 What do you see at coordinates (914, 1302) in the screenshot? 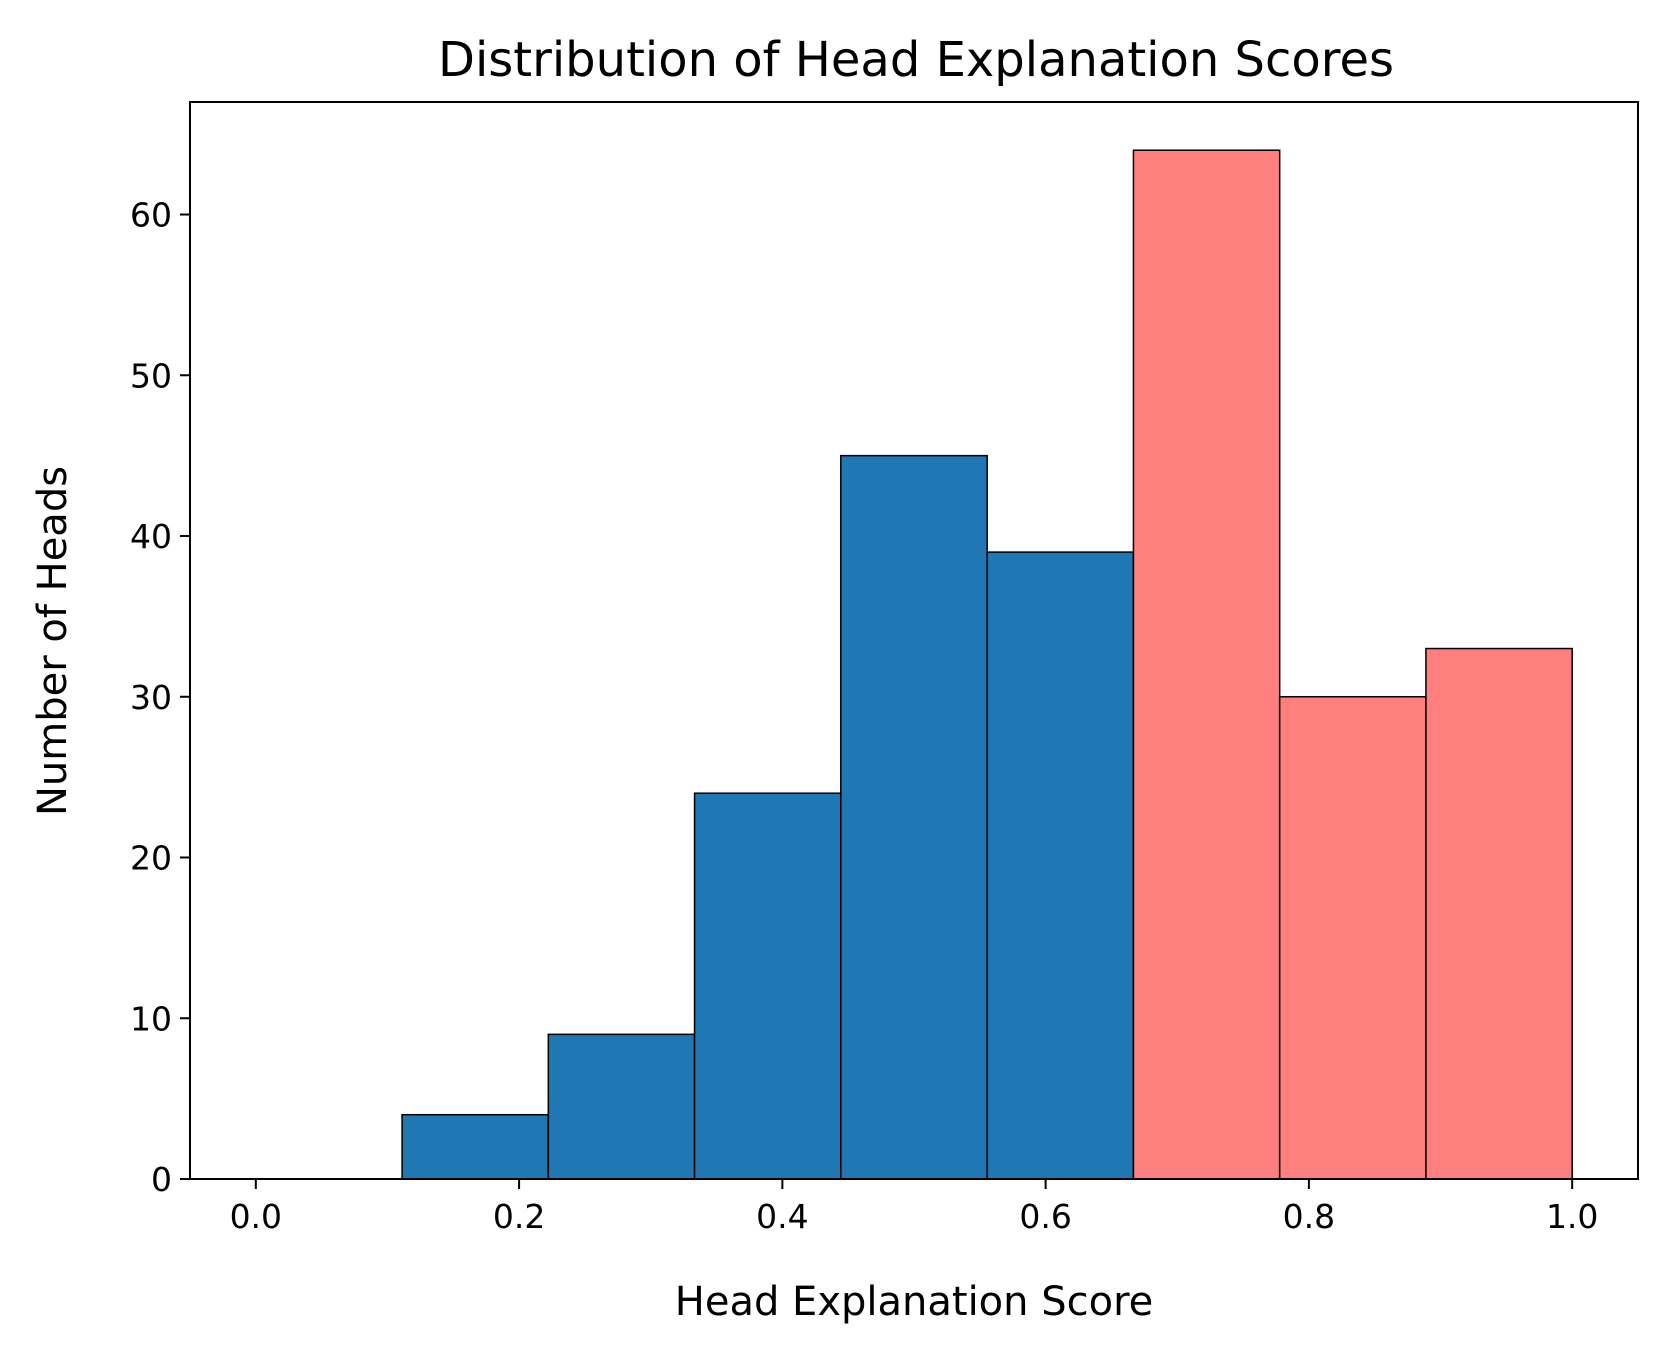
I see `x-axis-label: Head Explanation Score` at bounding box center [914, 1302].